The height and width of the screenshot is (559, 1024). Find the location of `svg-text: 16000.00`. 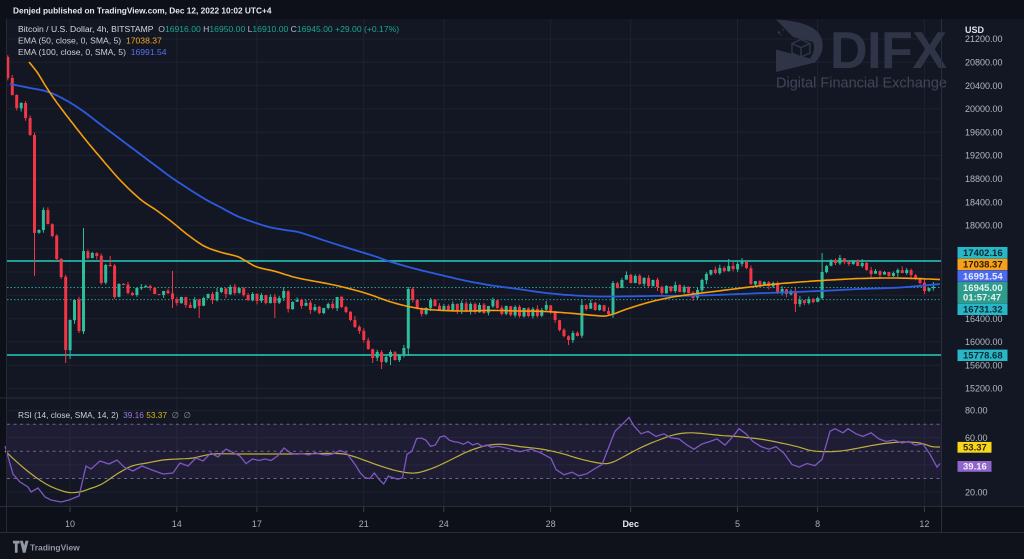

svg-text: 16000.00 is located at coordinates (984, 342).